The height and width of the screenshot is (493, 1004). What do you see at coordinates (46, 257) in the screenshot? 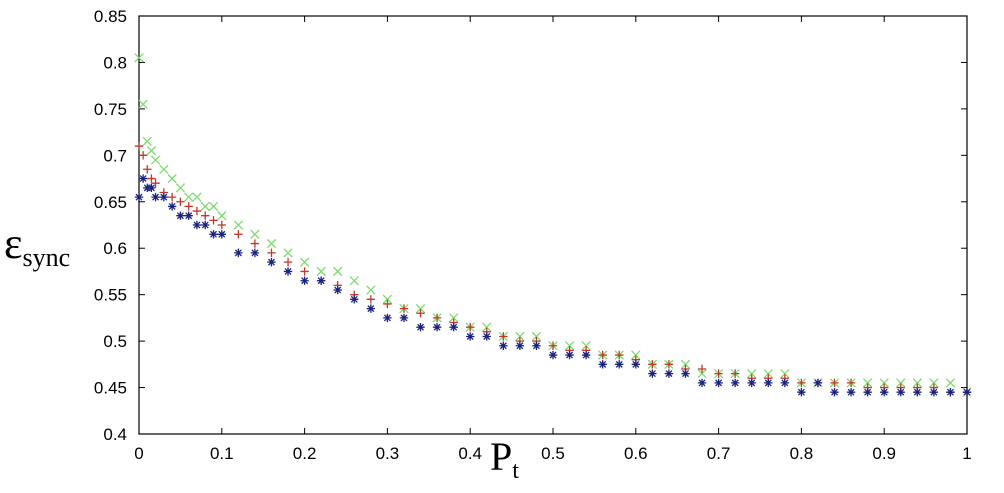
I see `y-axis-title-subscript: sync` at bounding box center [46, 257].